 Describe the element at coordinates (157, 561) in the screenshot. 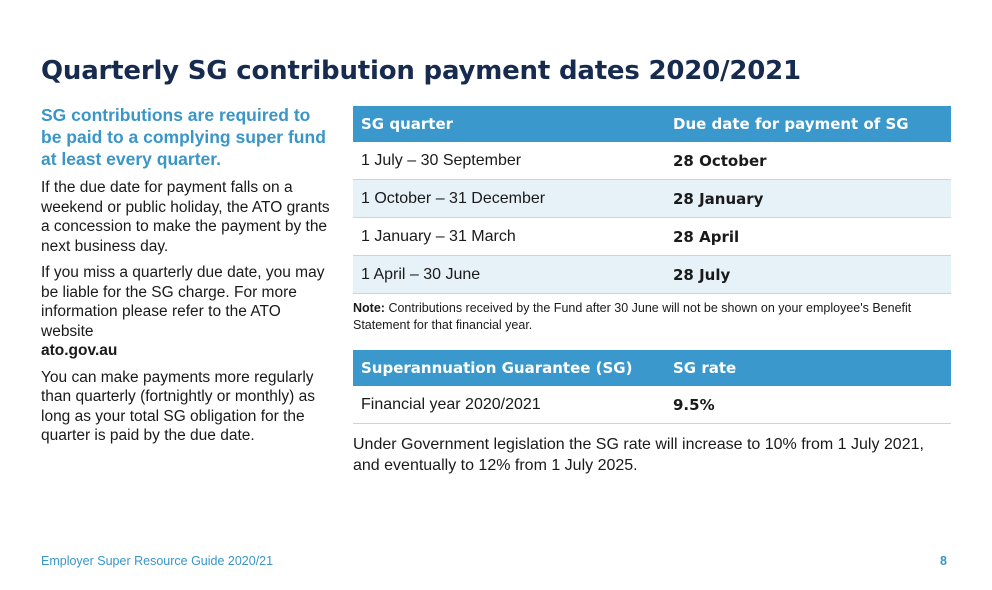

I see `footer-guide-title: Employer Super Resource Guide 2020/21` at that location.